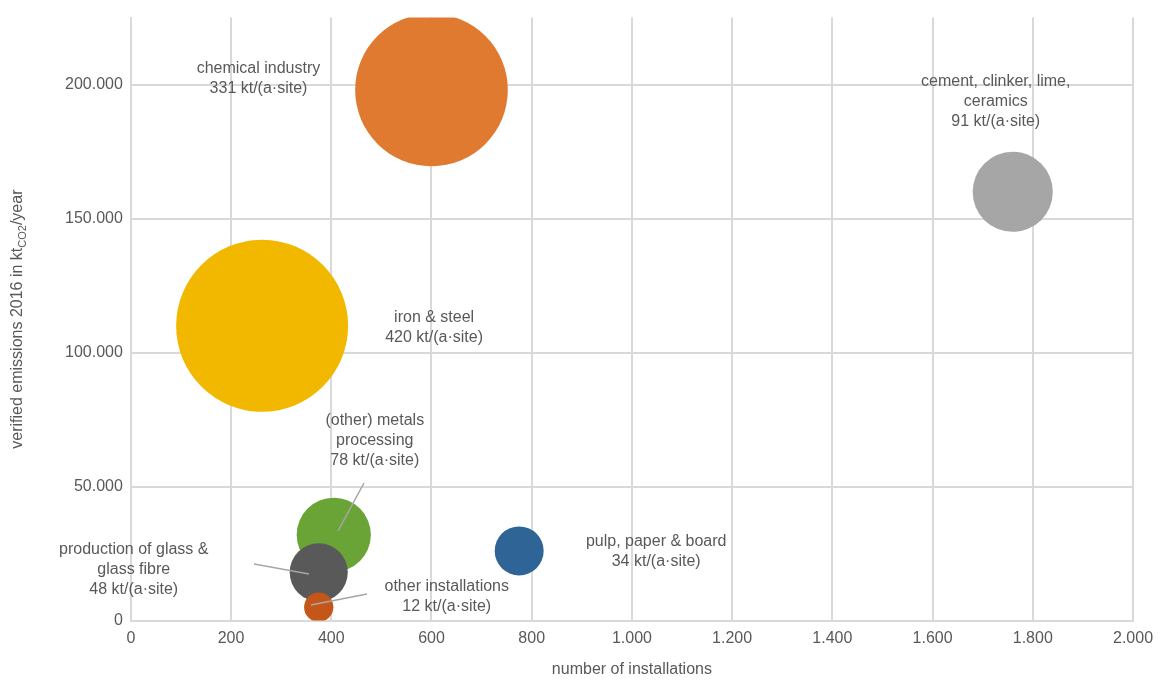 This screenshot has height=687, width=1167. Describe the element at coordinates (98, 486) in the screenshot. I see `y-tick-label: 50.000` at that location.